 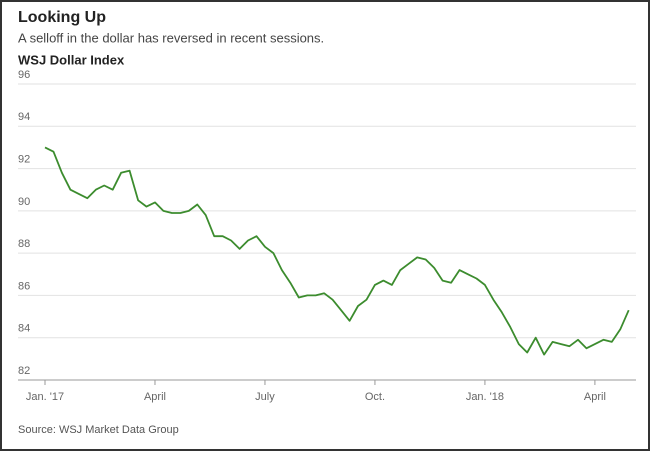 What do you see at coordinates (24, 244) in the screenshot?
I see `y-tick-label: 88` at bounding box center [24, 244].